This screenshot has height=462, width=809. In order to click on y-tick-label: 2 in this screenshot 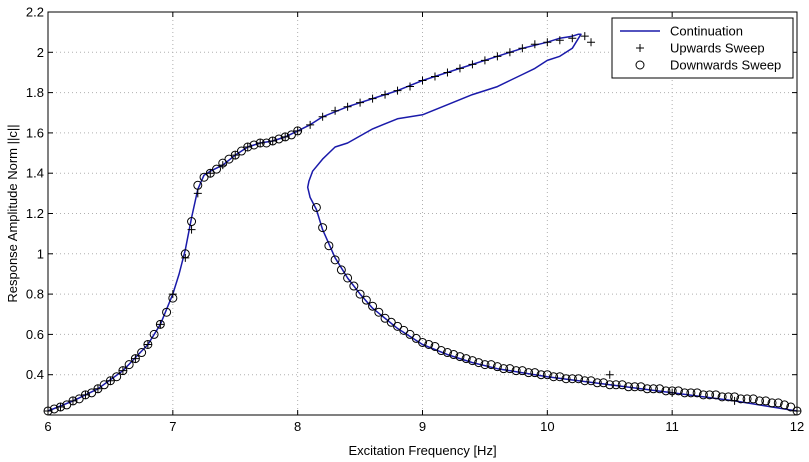, I will do `click(40, 52)`.